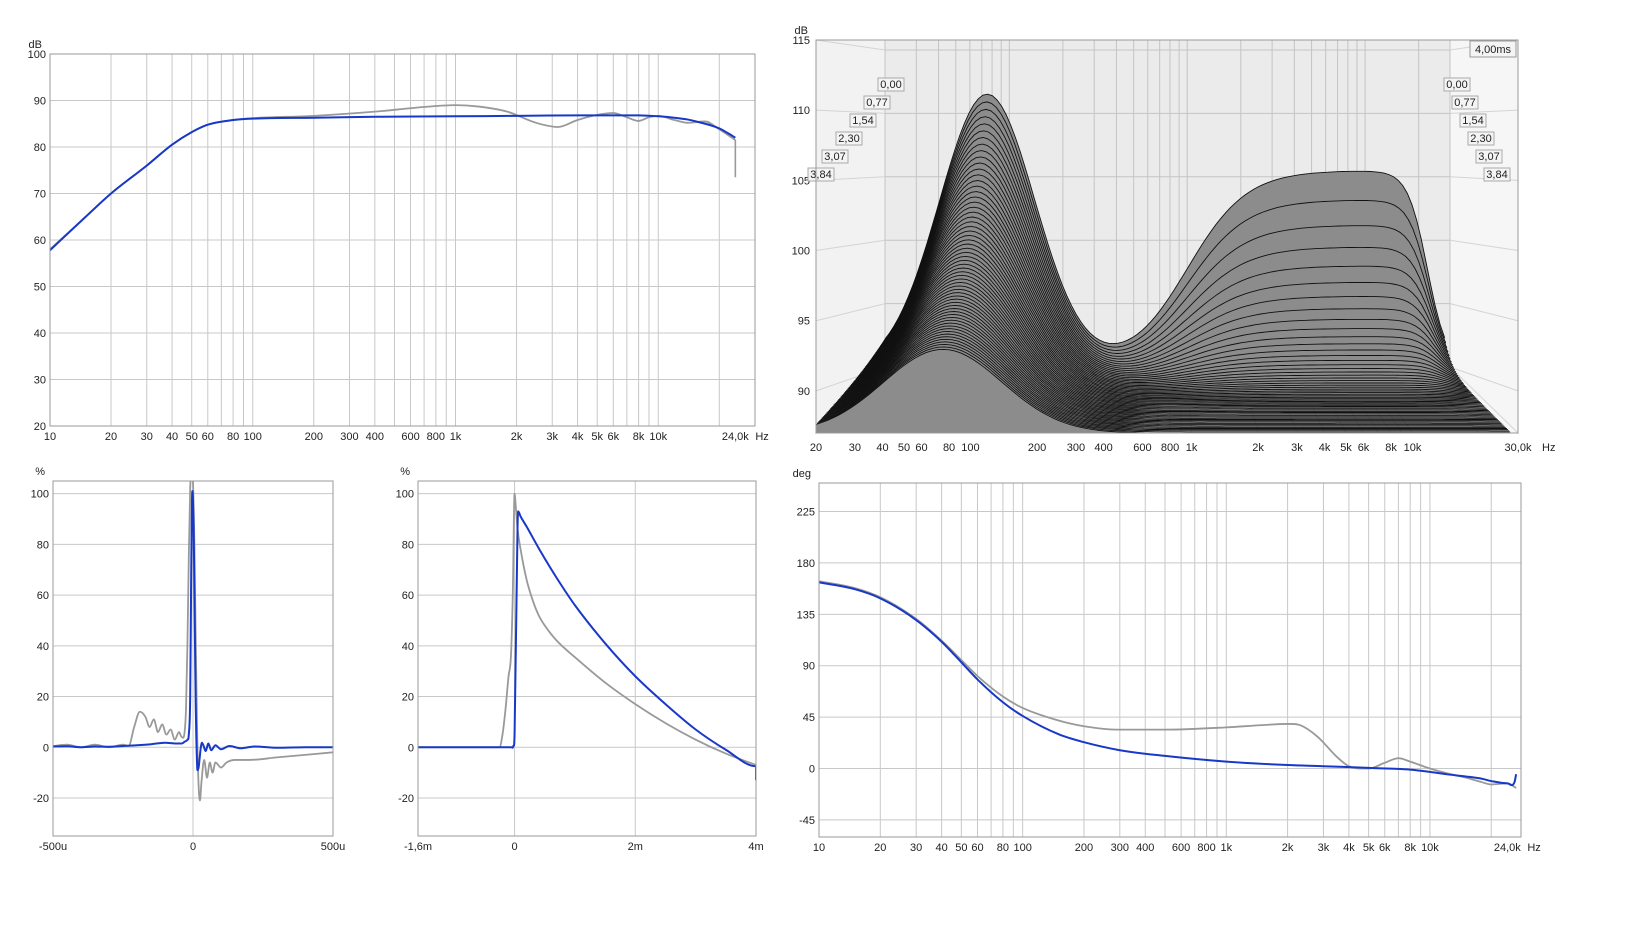 Image resolution: width=1646 pixels, height=928 pixels. I want to click on impulse-response-panel: -20 0 20 40 60 80 100 -500u 0 500u%, so click(188, 659).